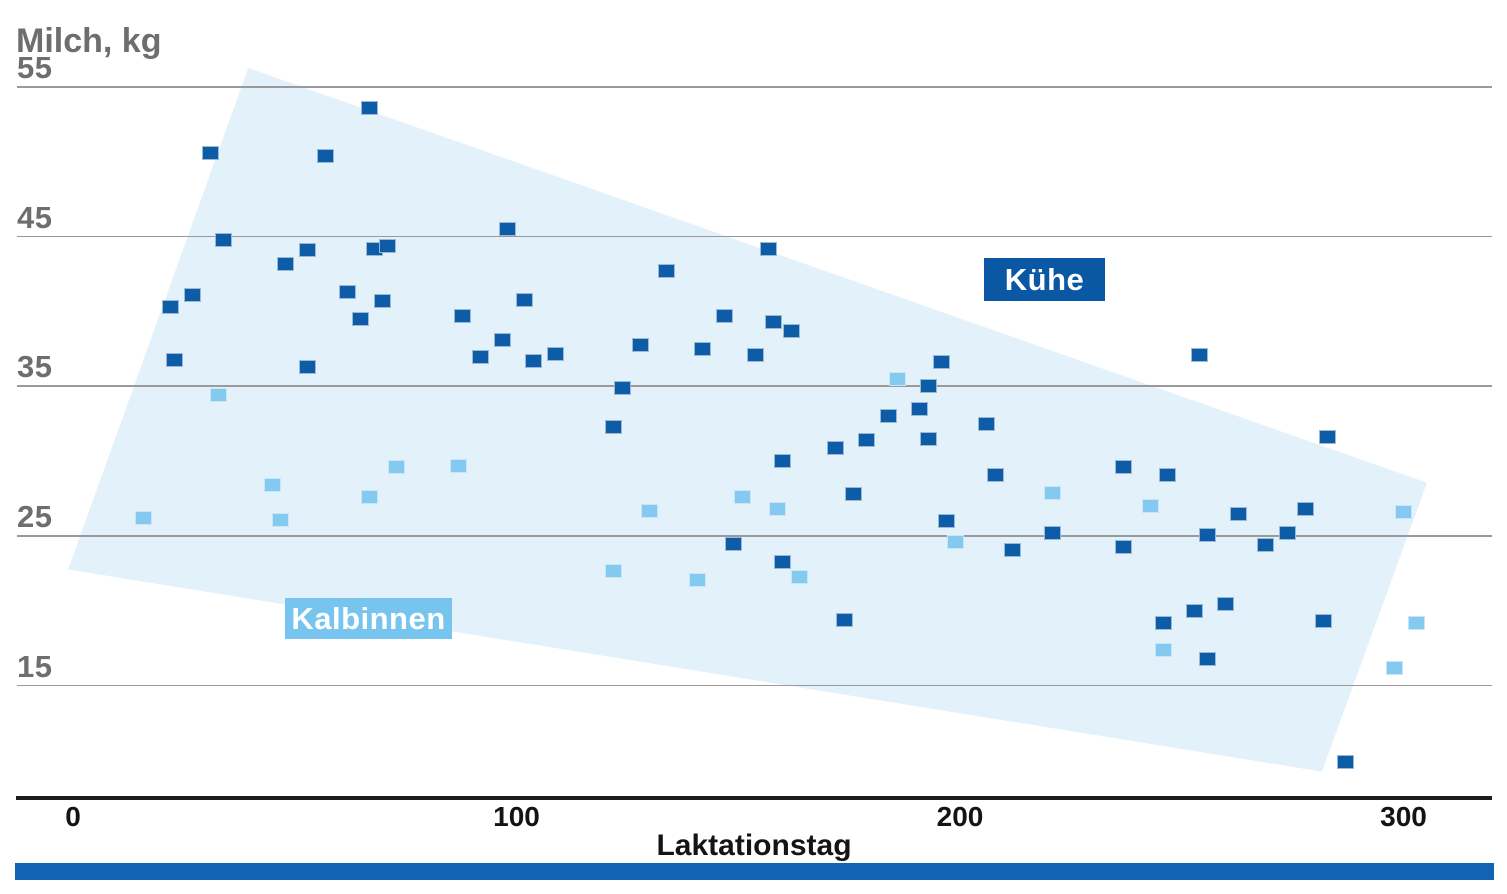  Describe the element at coordinates (516, 816) in the screenshot. I see `x-tick-label-100: 100` at that location.